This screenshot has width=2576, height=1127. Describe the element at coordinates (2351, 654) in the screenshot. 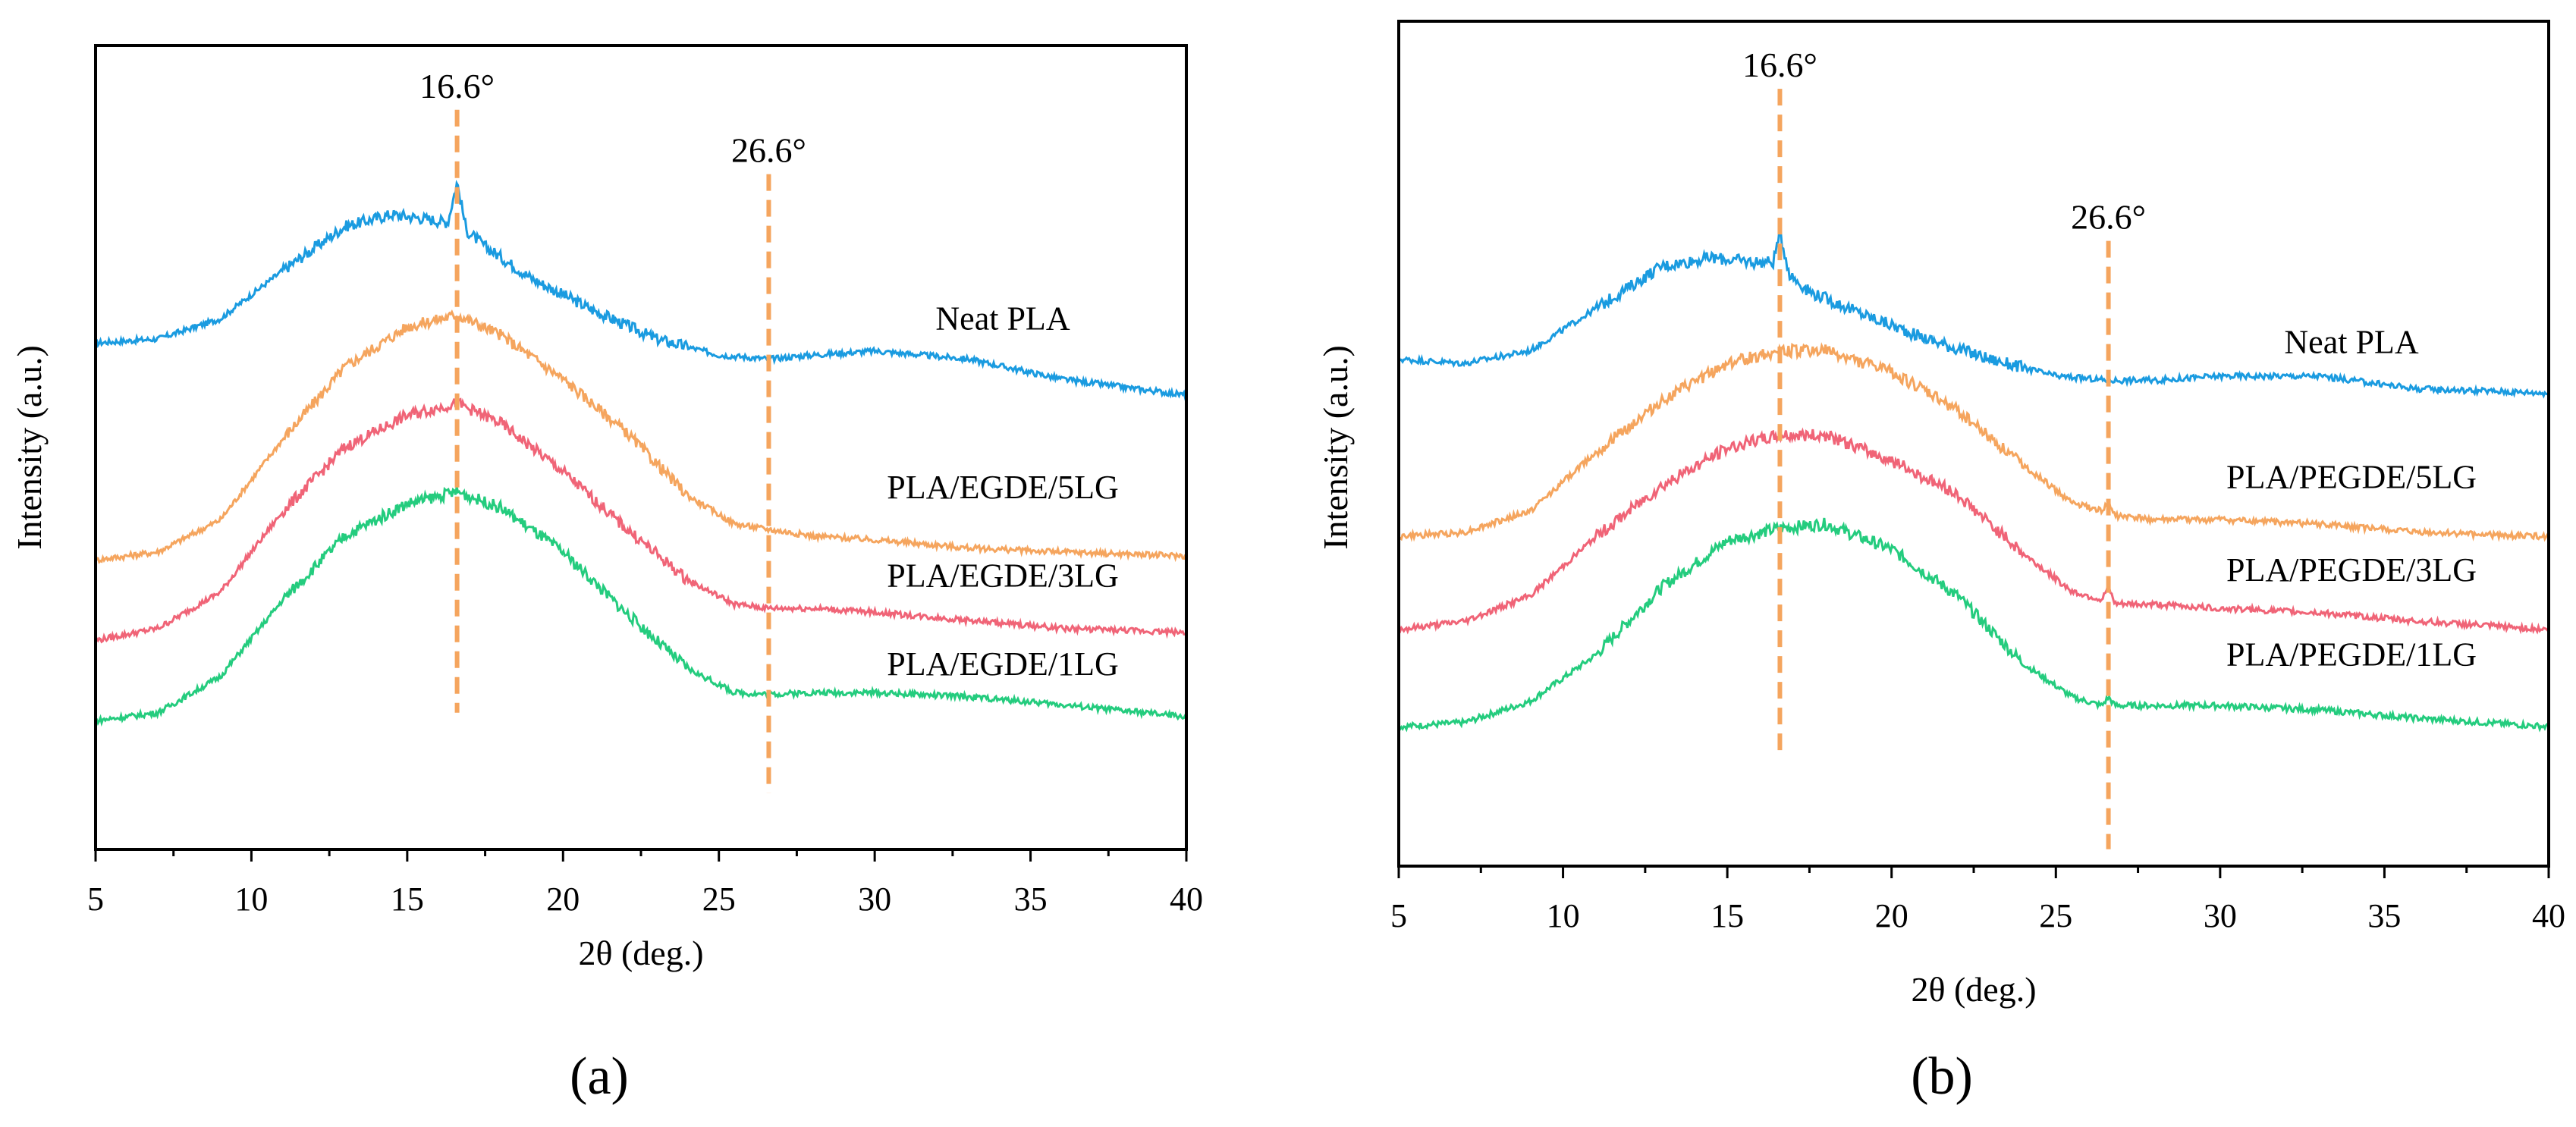

I see `series-label-pegde-1lg: PLA/PEGDE/1LG` at that location.